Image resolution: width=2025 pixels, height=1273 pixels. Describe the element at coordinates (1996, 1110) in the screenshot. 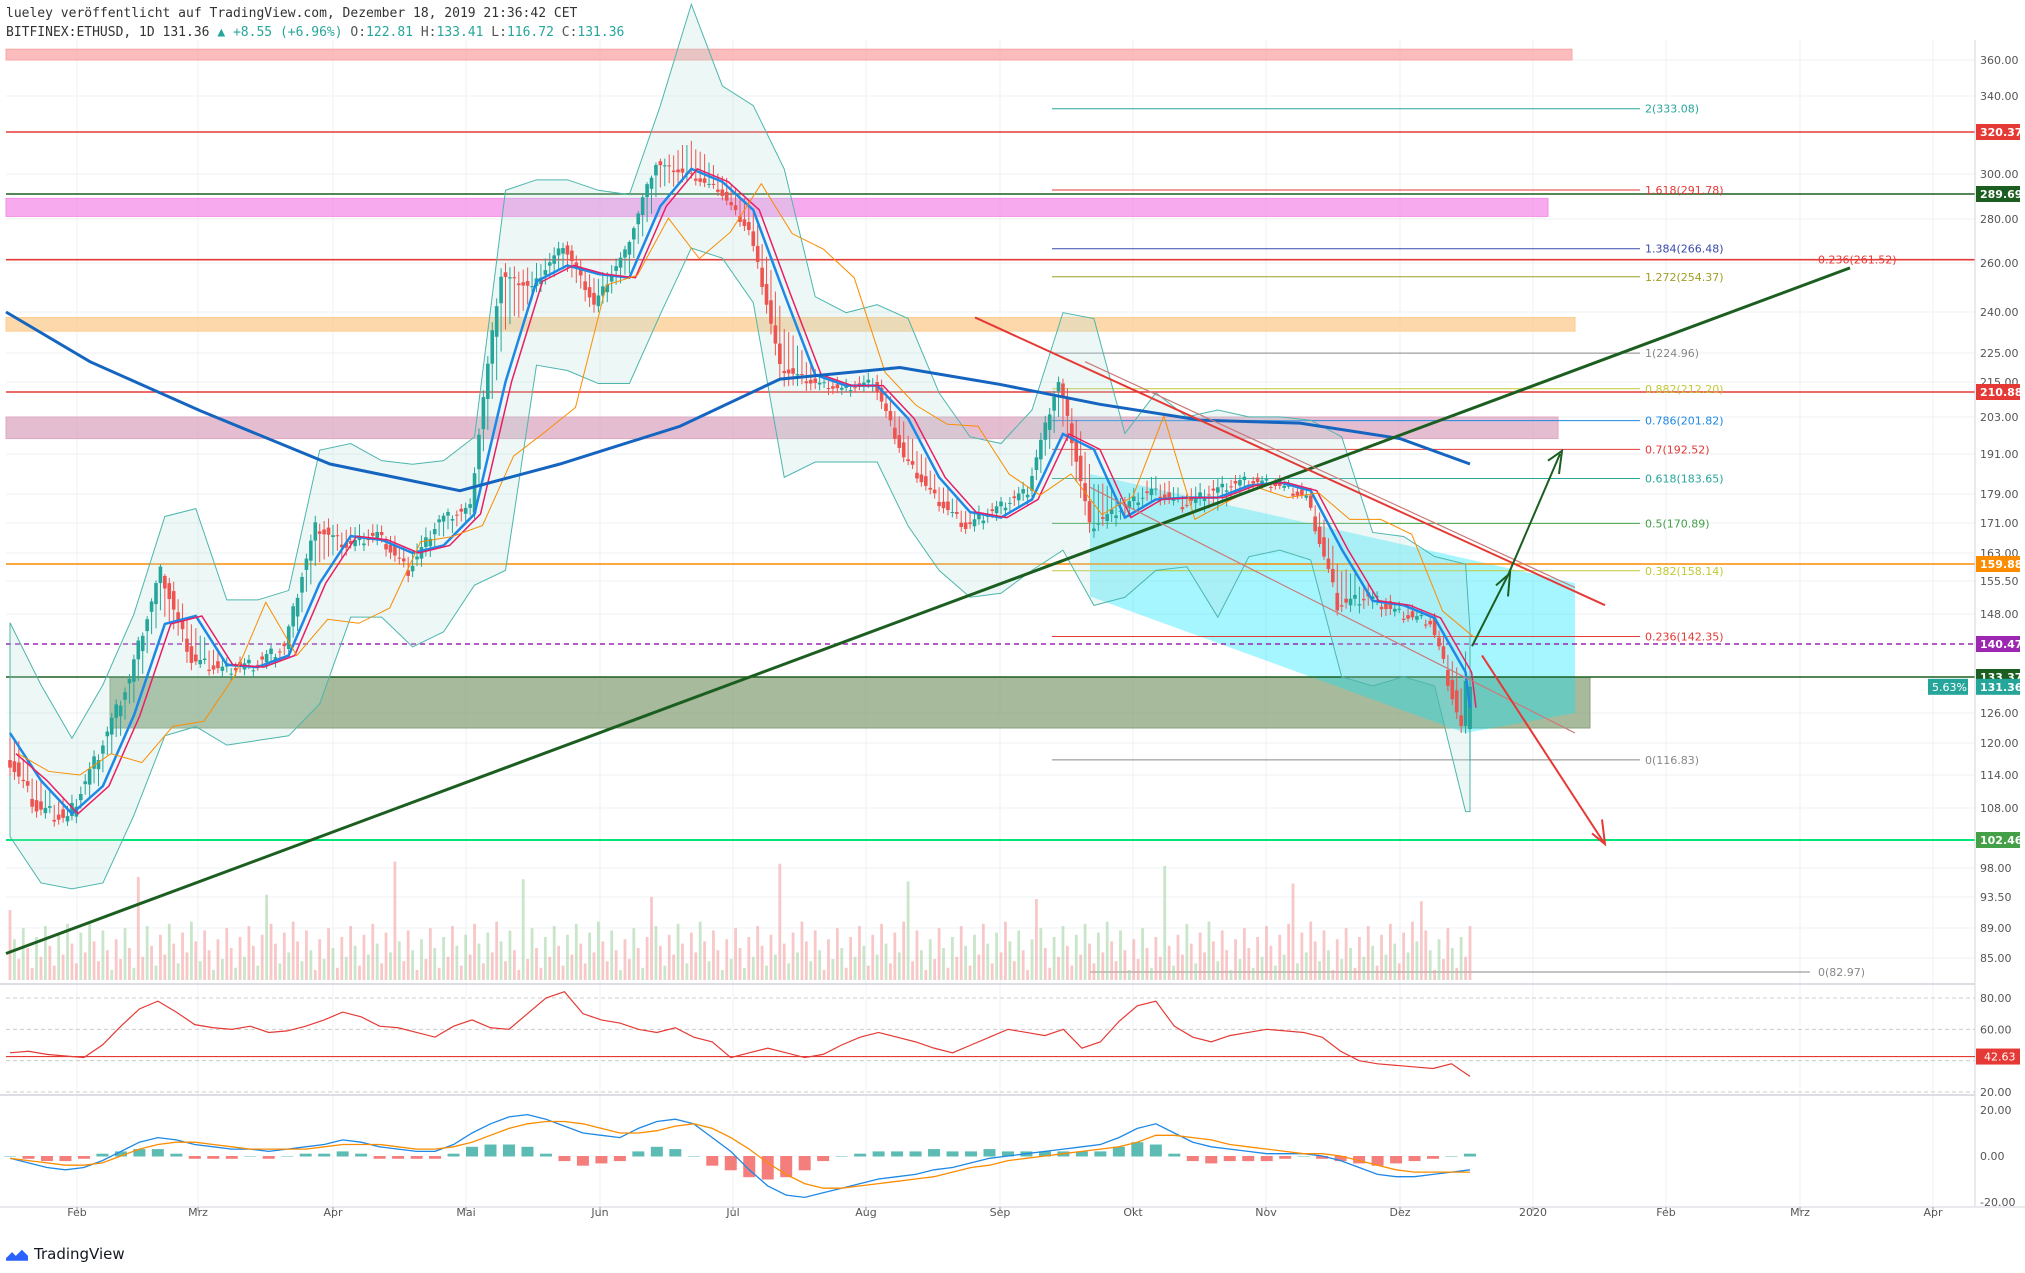

I see `macd-tick-label: 20.00` at that location.